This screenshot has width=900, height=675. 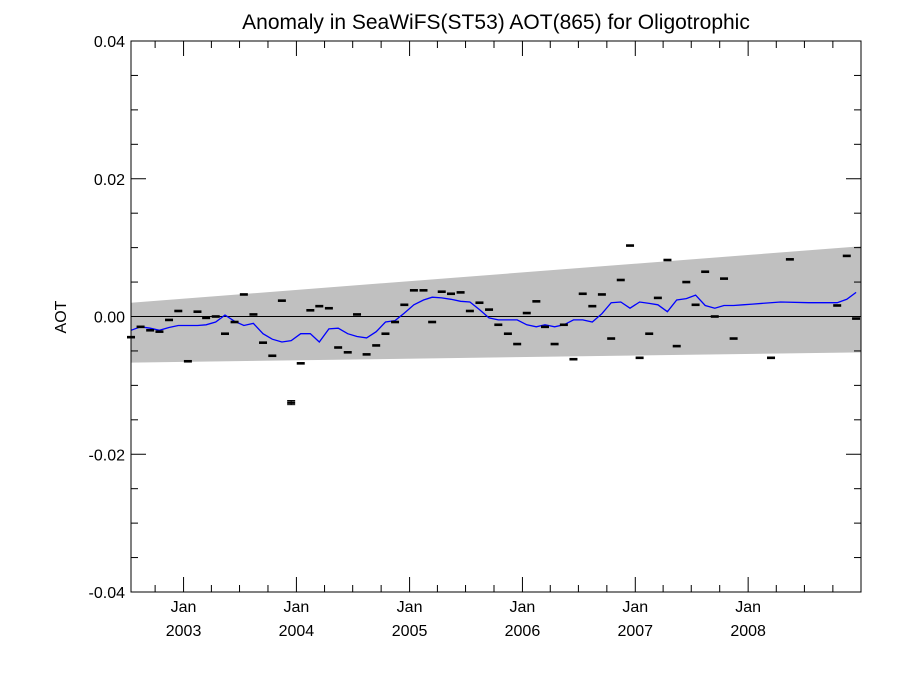 What do you see at coordinates (748, 631) in the screenshot?
I see `x-tick-label-year: 2008` at bounding box center [748, 631].